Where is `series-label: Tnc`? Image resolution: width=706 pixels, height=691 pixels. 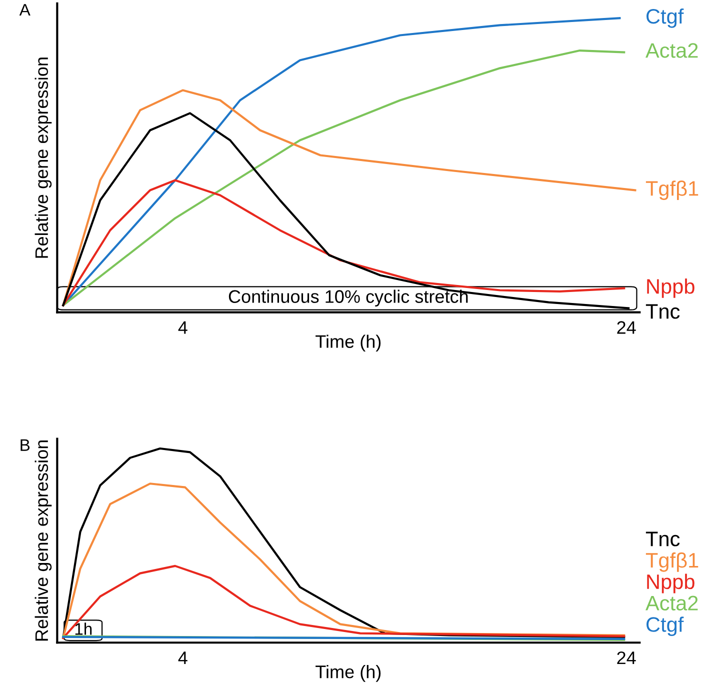 series-label: Tnc is located at coordinates (663, 311).